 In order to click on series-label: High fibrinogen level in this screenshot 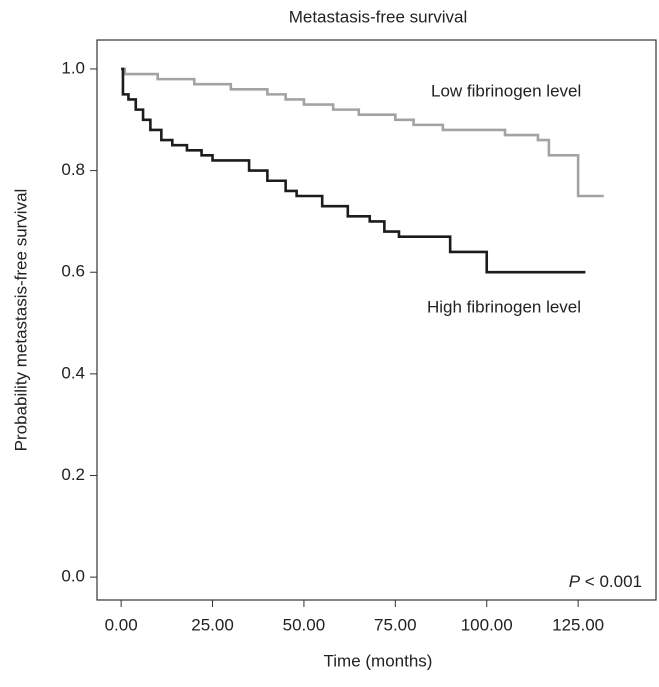, I will do `click(504, 306)`.